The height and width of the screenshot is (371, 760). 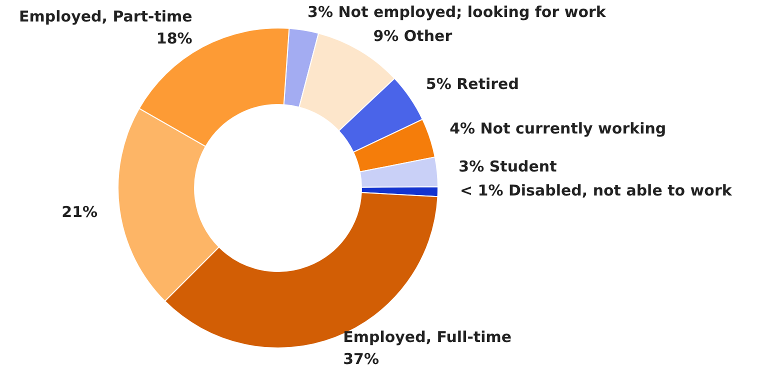 What do you see at coordinates (558, 128) in the screenshot?
I see `slice-label: 4% Not currently working` at bounding box center [558, 128].